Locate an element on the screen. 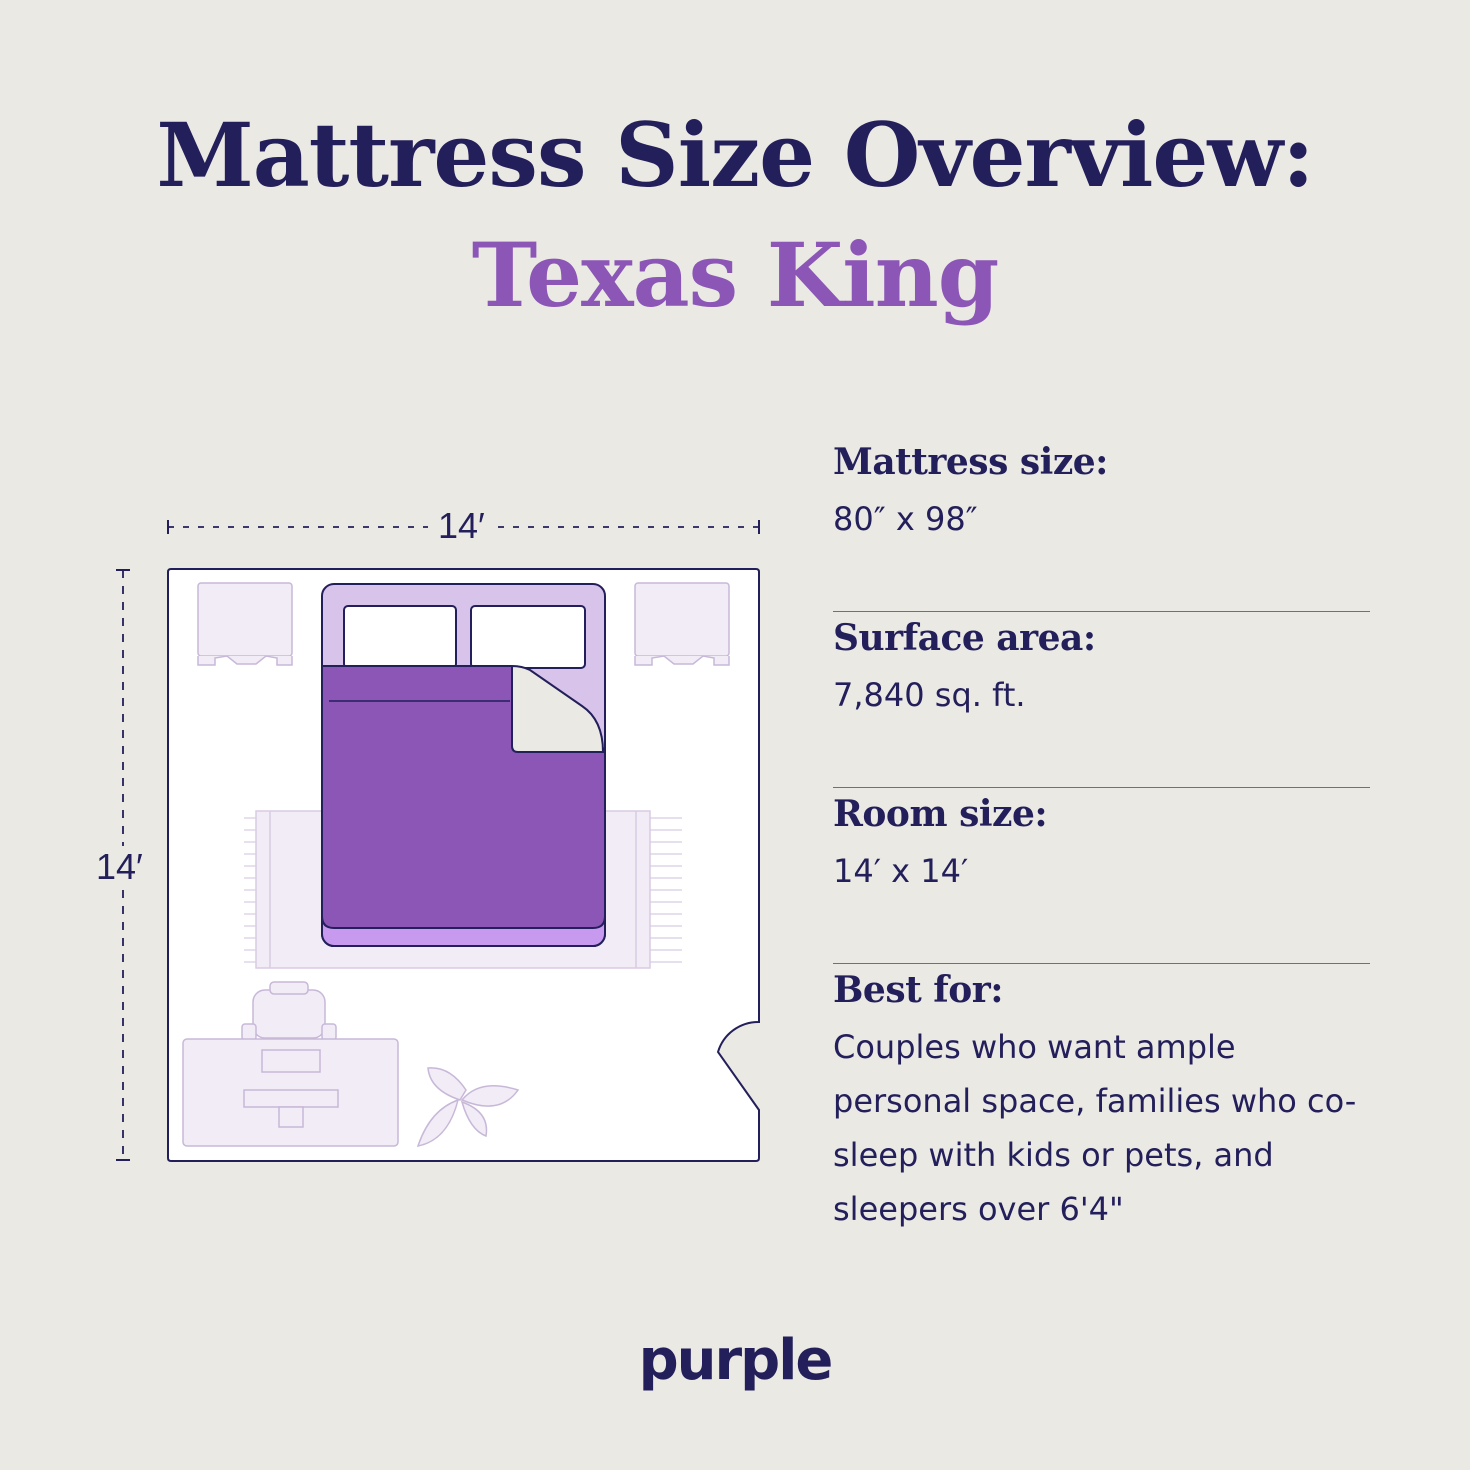  width-dimension is located at coordinates (463, 527).